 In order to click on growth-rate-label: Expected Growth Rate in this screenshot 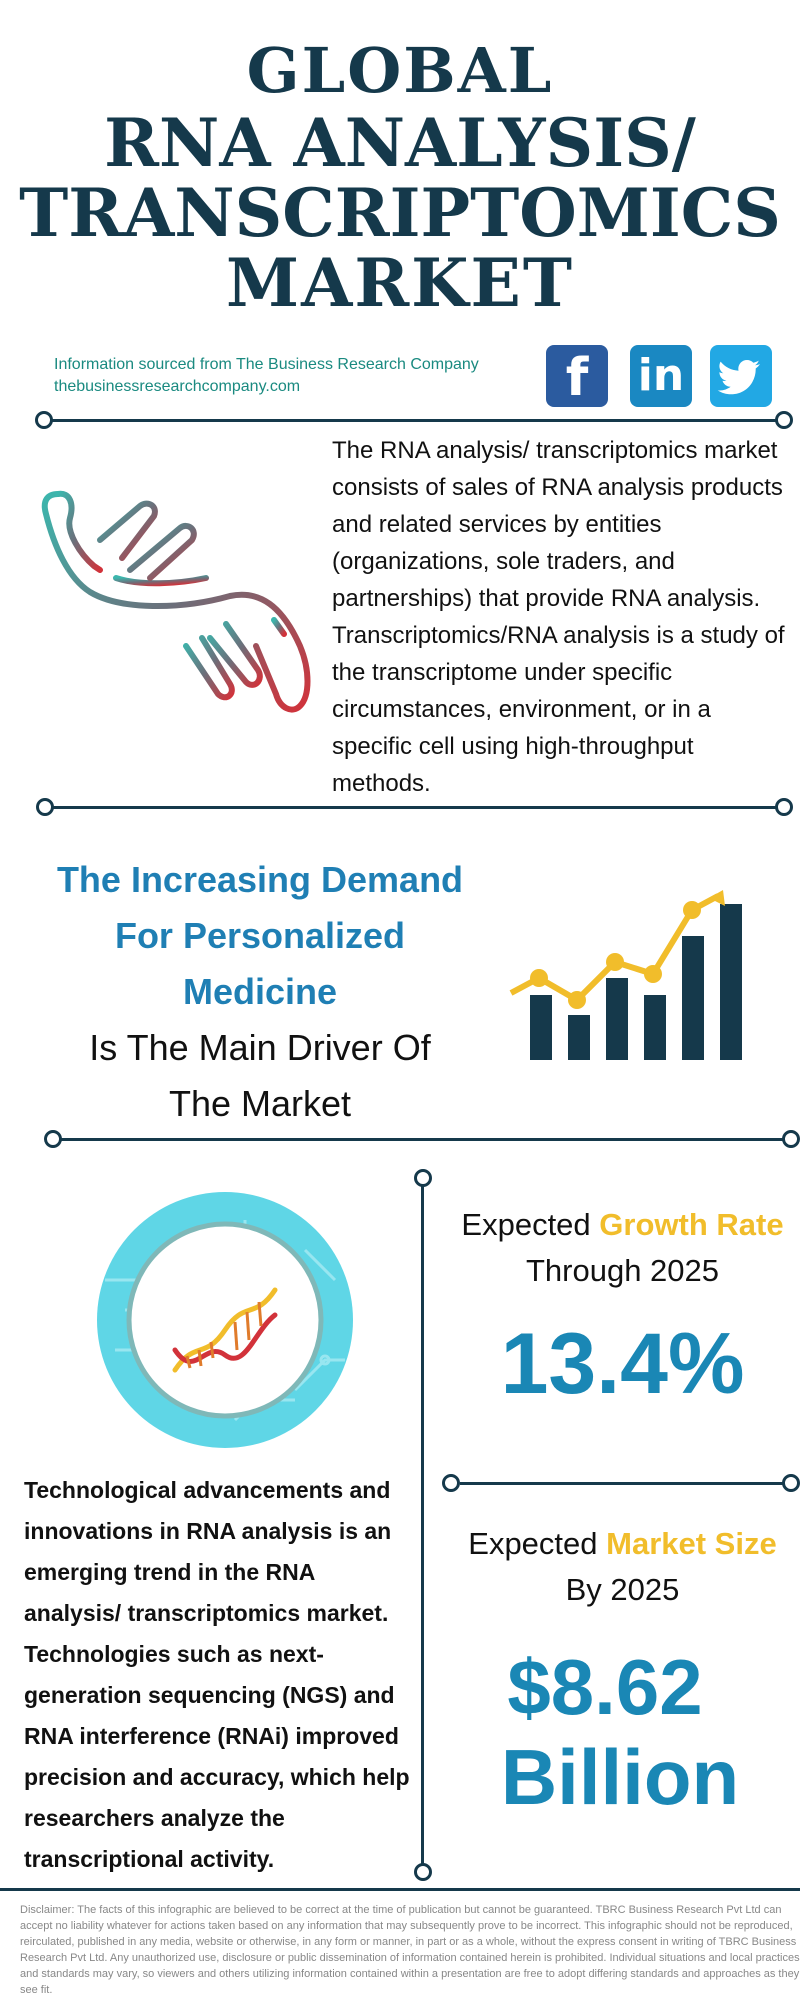, I will do `click(620, 1225)`.